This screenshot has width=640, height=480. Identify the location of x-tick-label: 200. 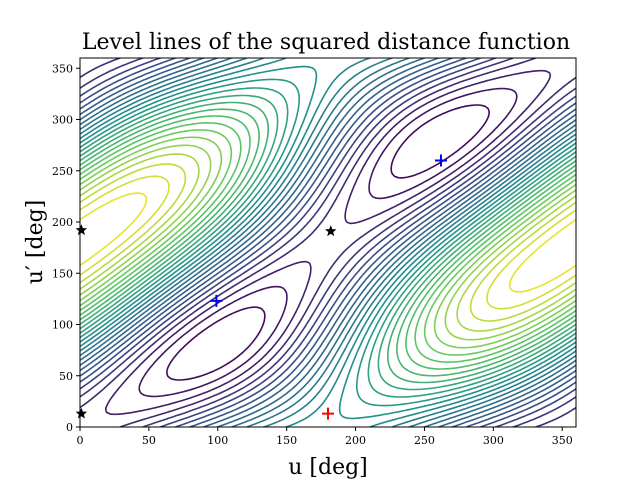
(355, 440).